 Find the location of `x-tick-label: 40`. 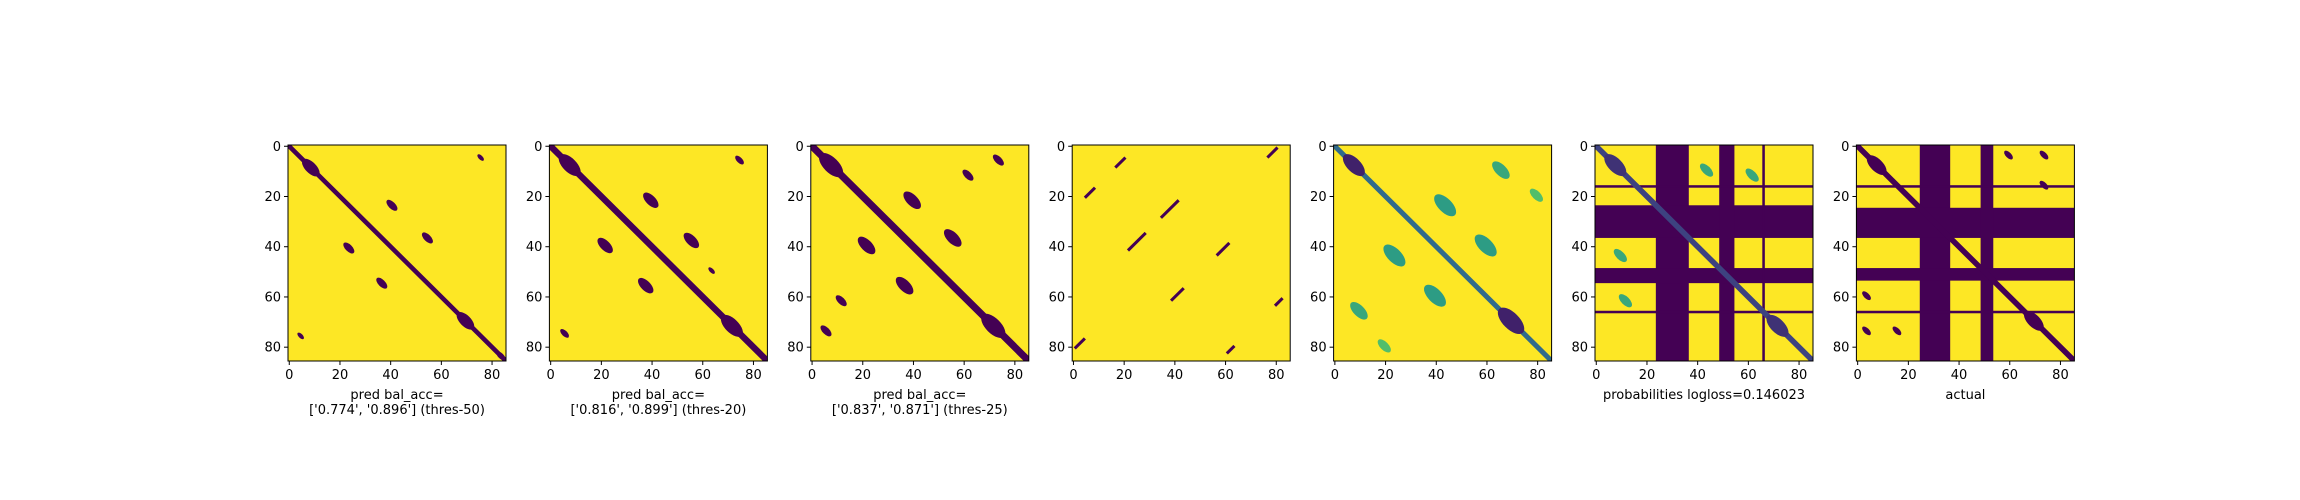

x-tick-label: 40 is located at coordinates (390, 375).